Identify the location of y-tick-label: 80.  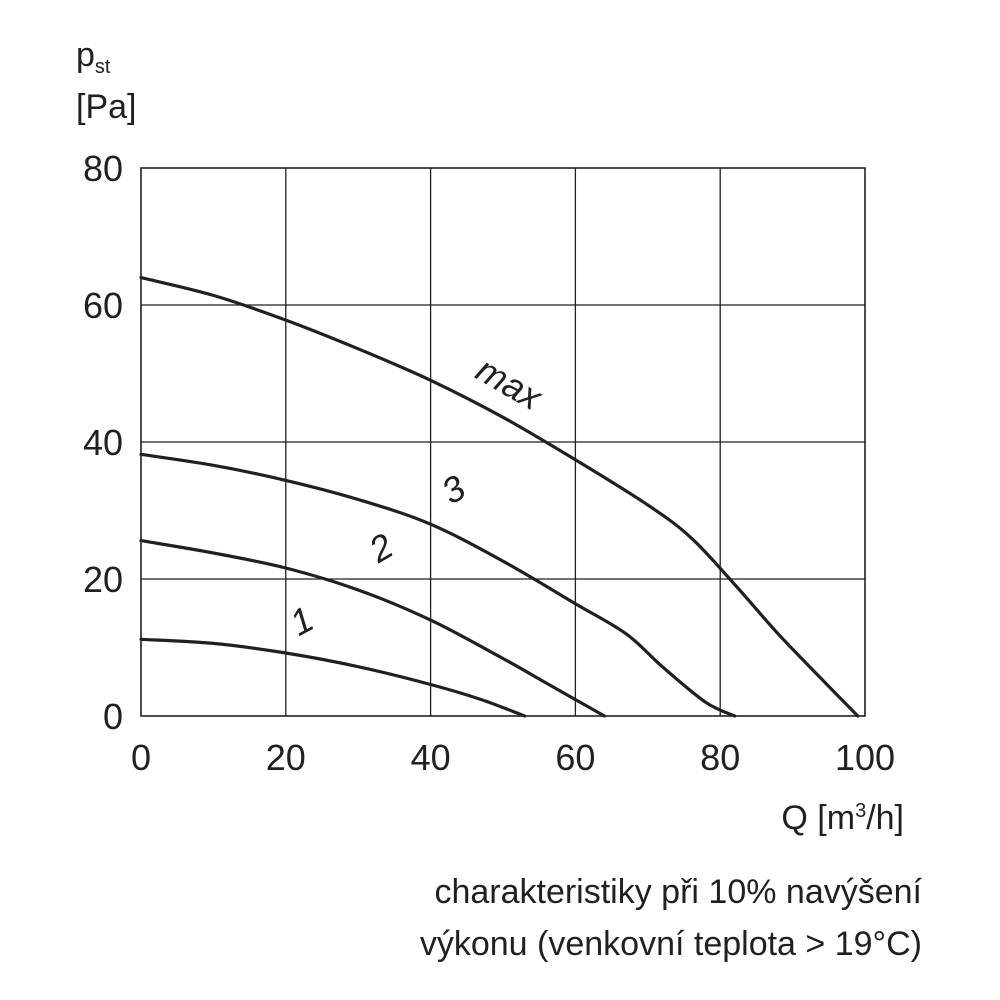
(103, 168).